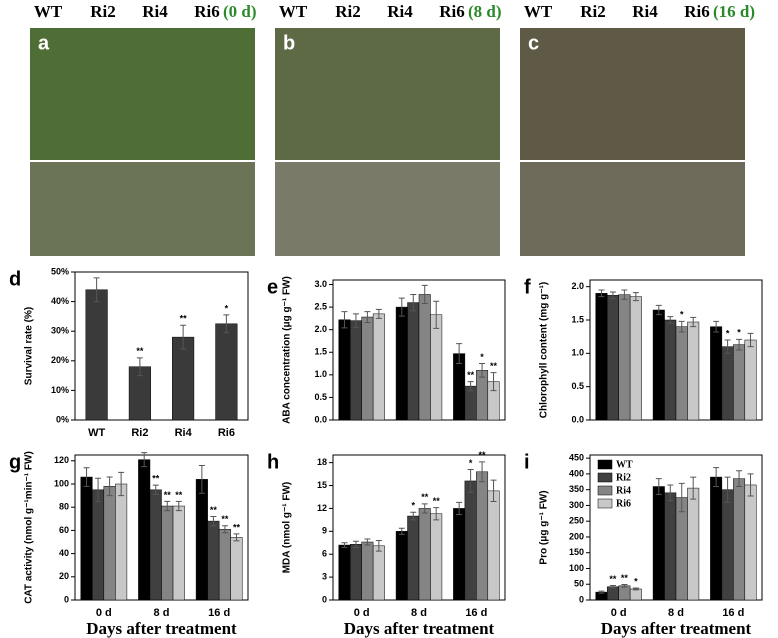 This screenshot has height=638, width=778. What do you see at coordinates (322, 485) in the screenshot?
I see `y-tick-label: 15` at bounding box center [322, 485].